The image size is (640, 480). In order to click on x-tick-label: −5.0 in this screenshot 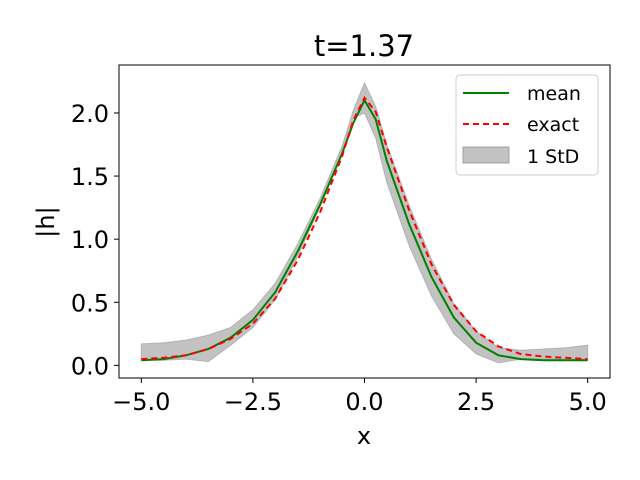, I will do `click(141, 402)`.